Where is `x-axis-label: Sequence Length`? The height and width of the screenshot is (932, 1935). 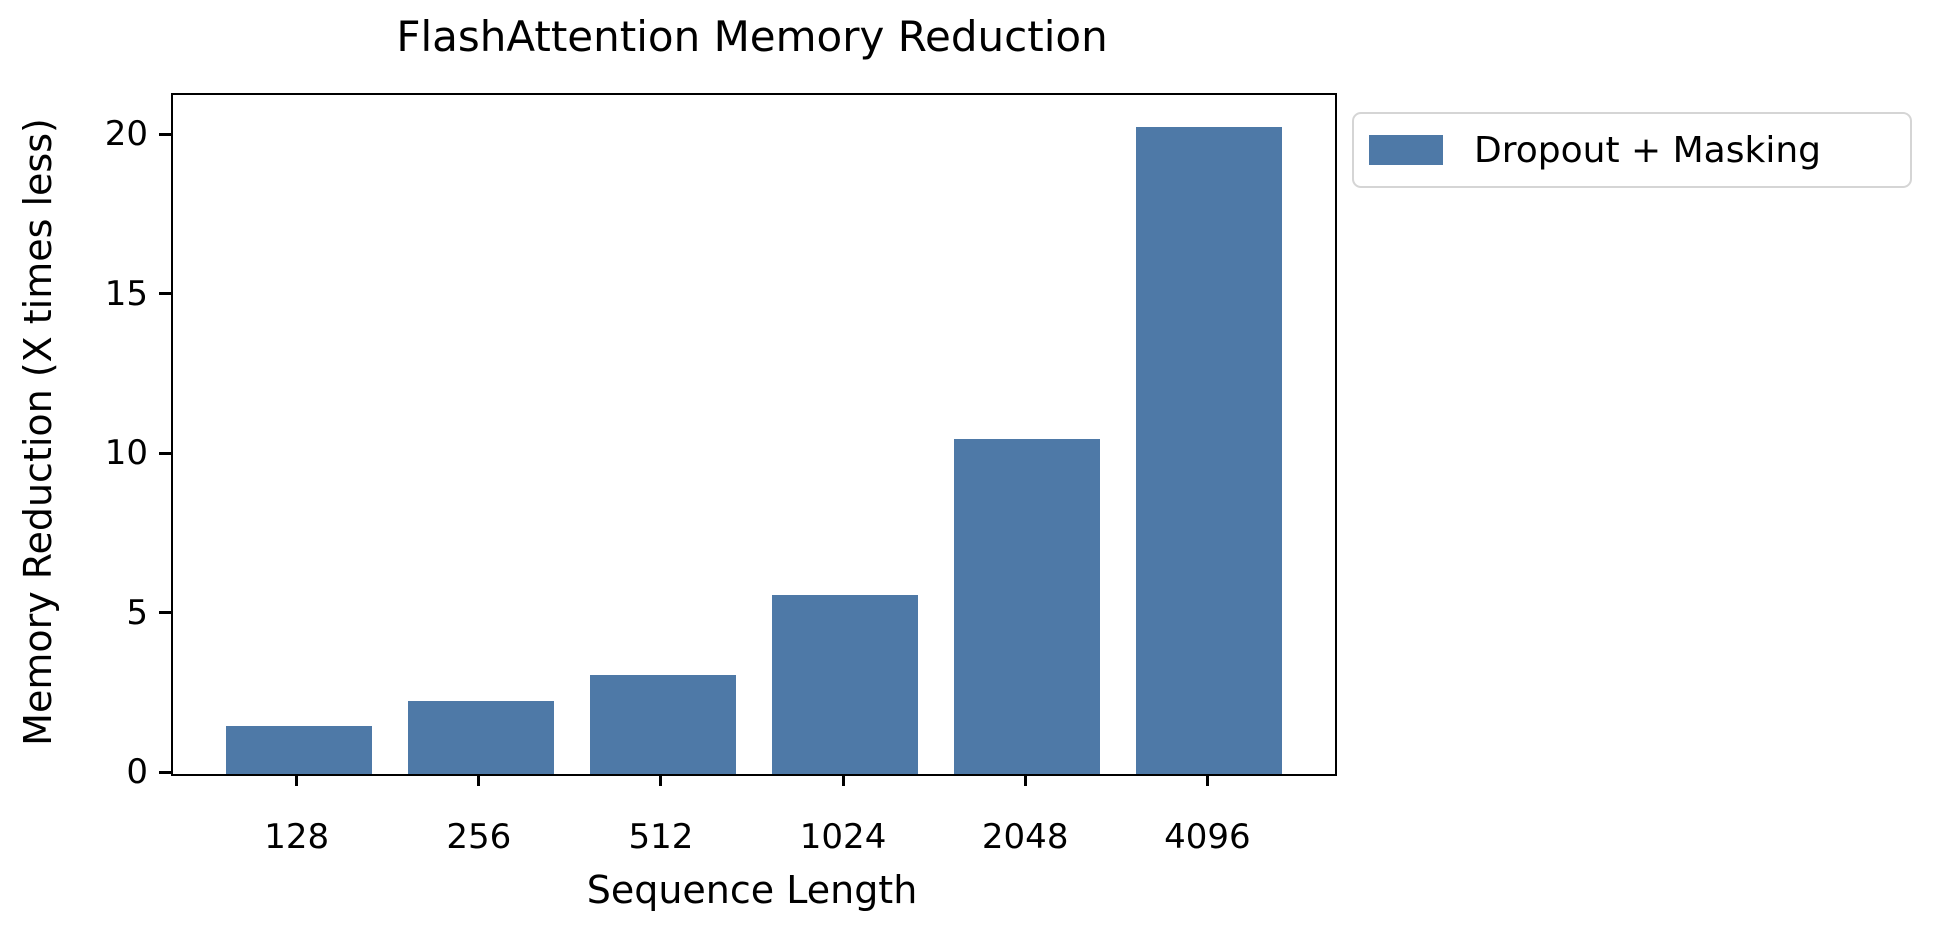
x-axis-label: Sequence Length is located at coordinates (752, 890).